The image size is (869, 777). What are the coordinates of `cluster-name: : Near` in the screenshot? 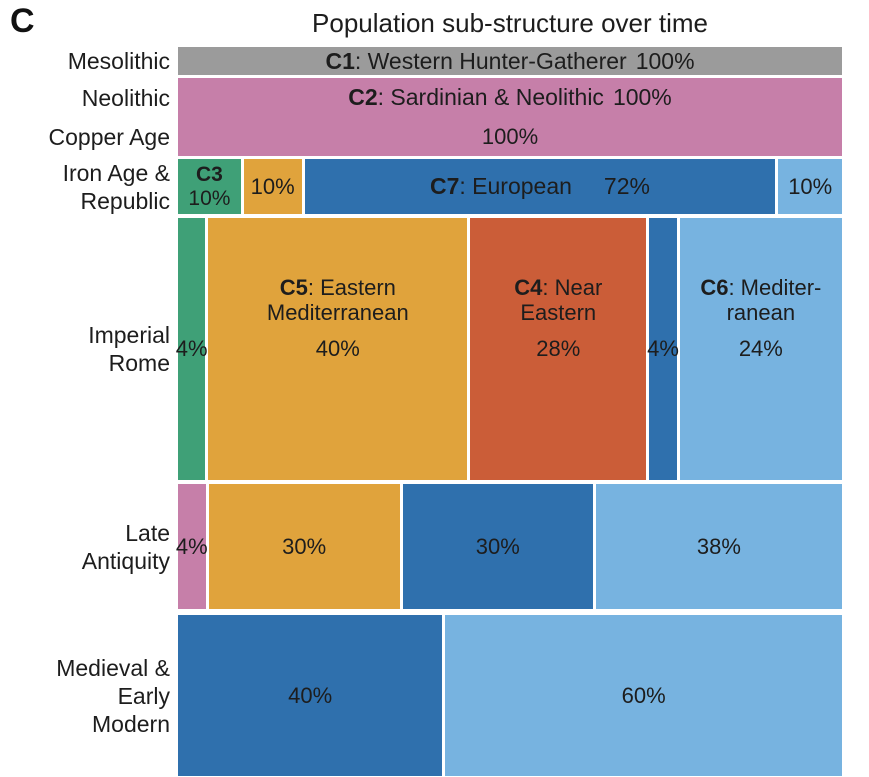 It's located at (572, 287).